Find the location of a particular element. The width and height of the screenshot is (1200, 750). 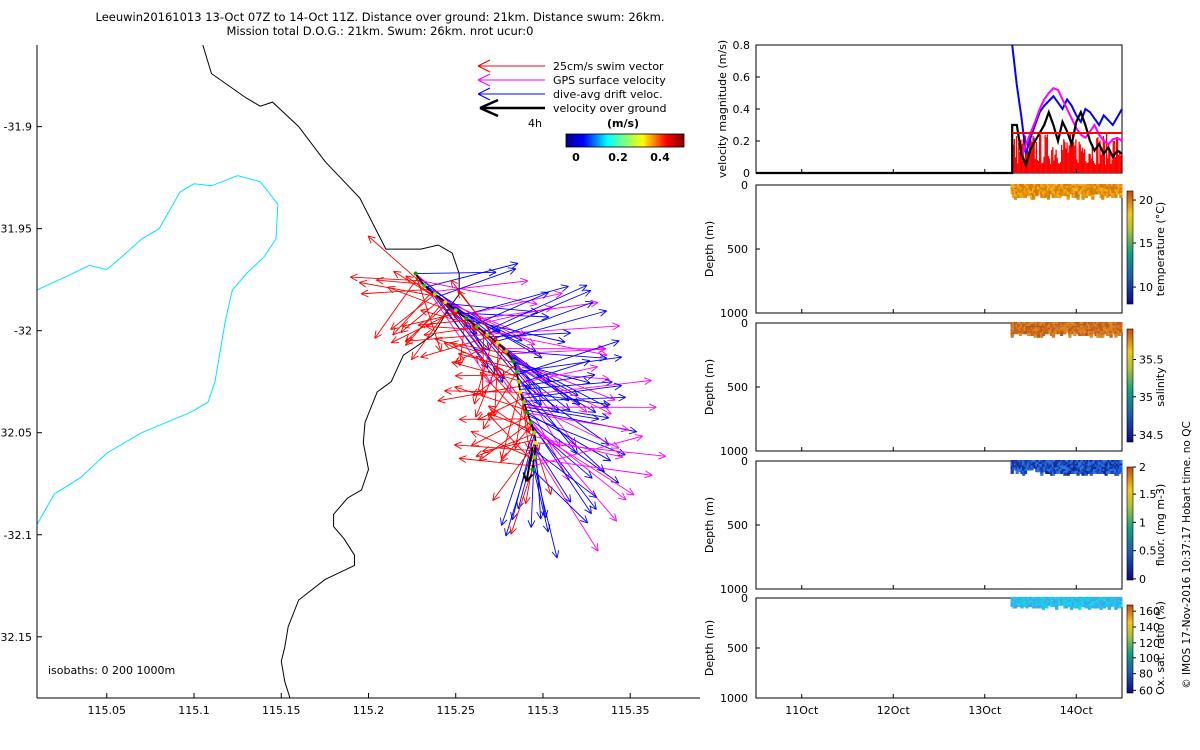

fluor-colorbar-ticks: 21.510.50 is located at coordinates (1145, 523).